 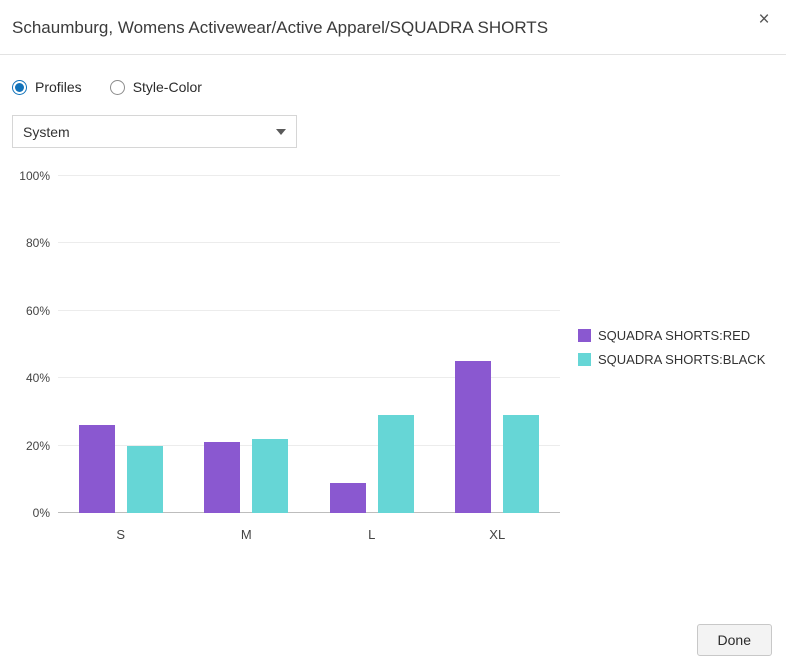 I want to click on radio-profiles-label: Profiles, so click(x=58, y=87).